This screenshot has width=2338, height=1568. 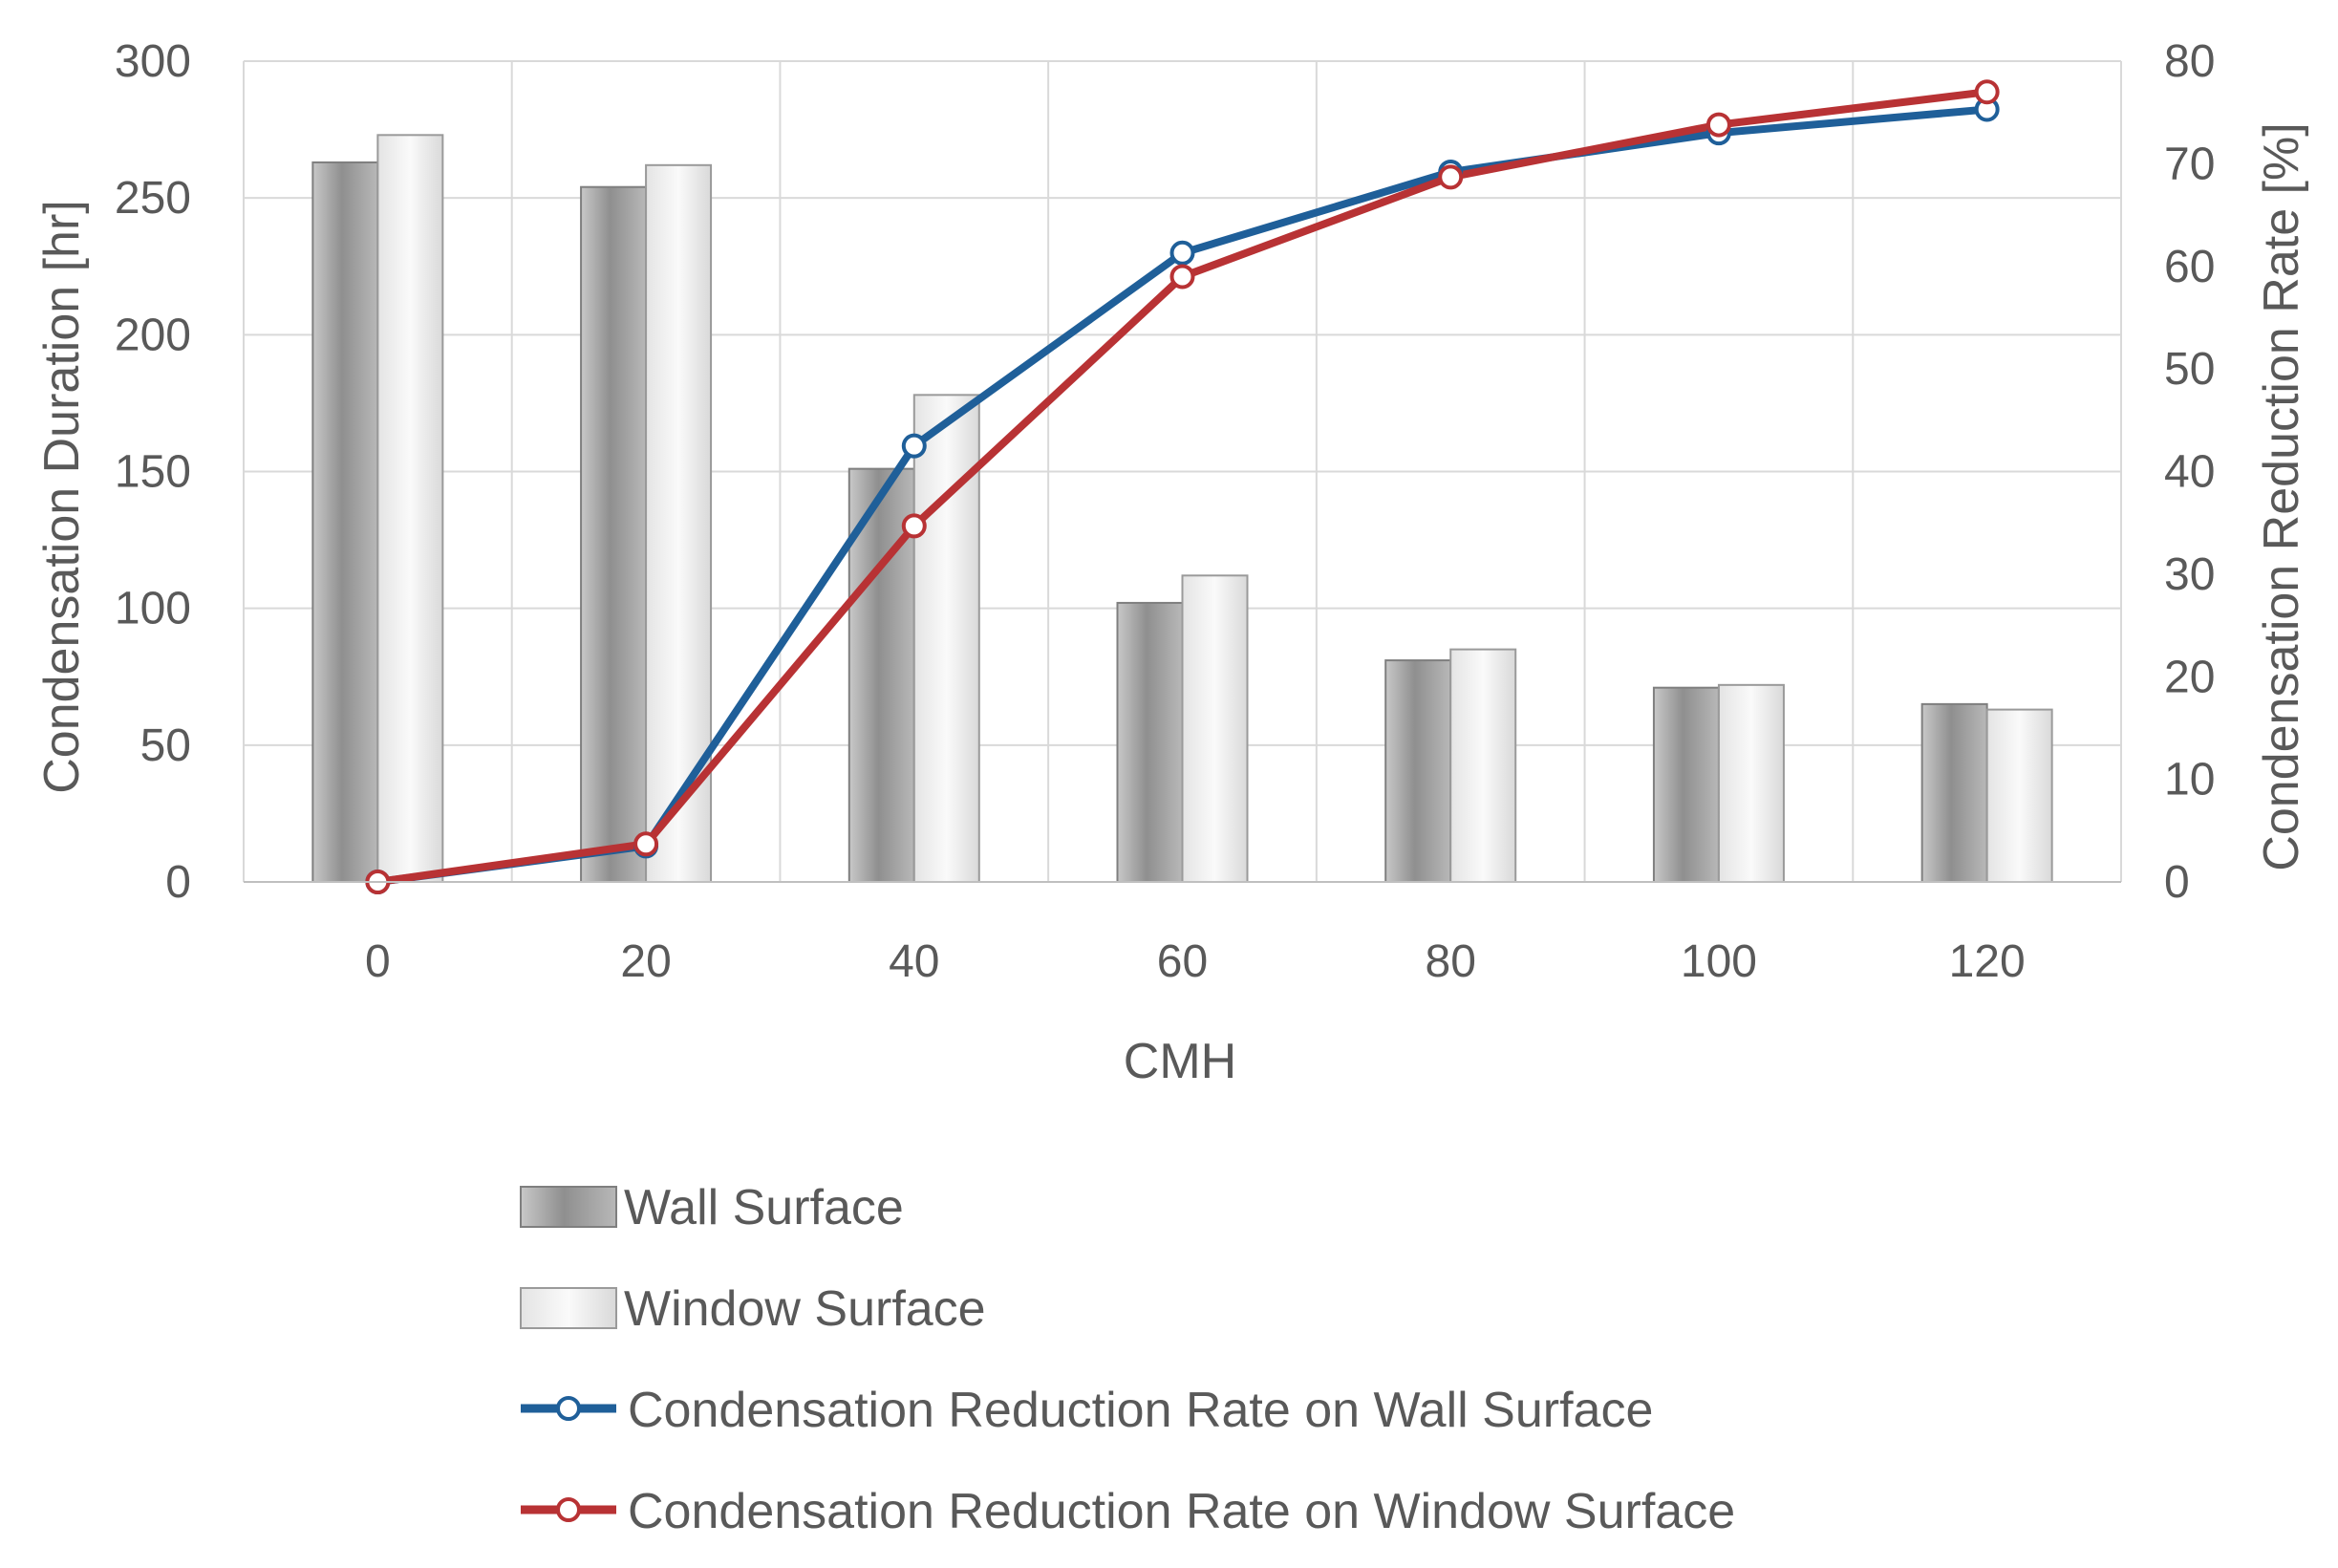 I want to click on x-tick-label: 60, so click(x=1182, y=962).